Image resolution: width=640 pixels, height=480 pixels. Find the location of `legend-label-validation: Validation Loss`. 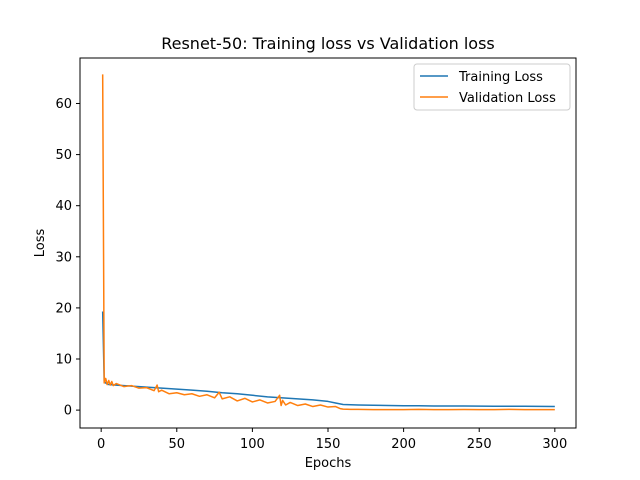

legend-label-validation: Validation Loss is located at coordinates (507, 98).